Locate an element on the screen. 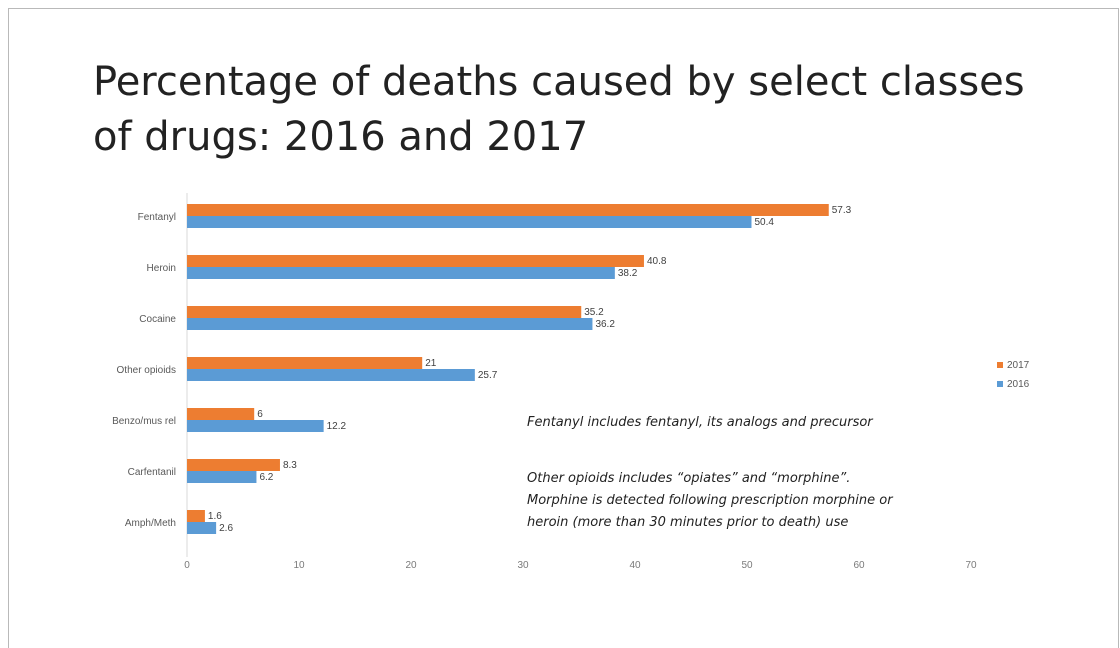 Image resolution: width=1120 pixels, height=648 pixels. data-label: 36.2 is located at coordinates (605, 324).